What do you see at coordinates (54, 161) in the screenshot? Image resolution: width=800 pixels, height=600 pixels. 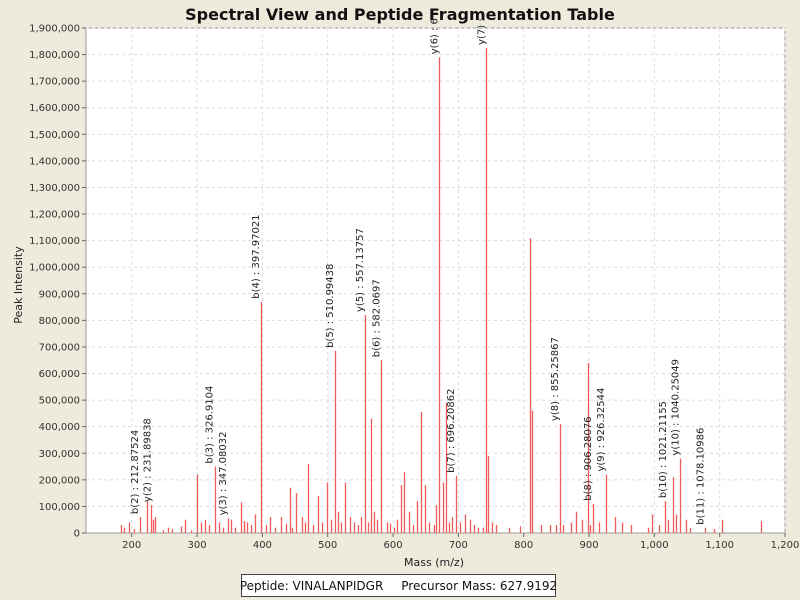 I see `y-tick-label: 1,400,000` at bounding box center [54, 161].